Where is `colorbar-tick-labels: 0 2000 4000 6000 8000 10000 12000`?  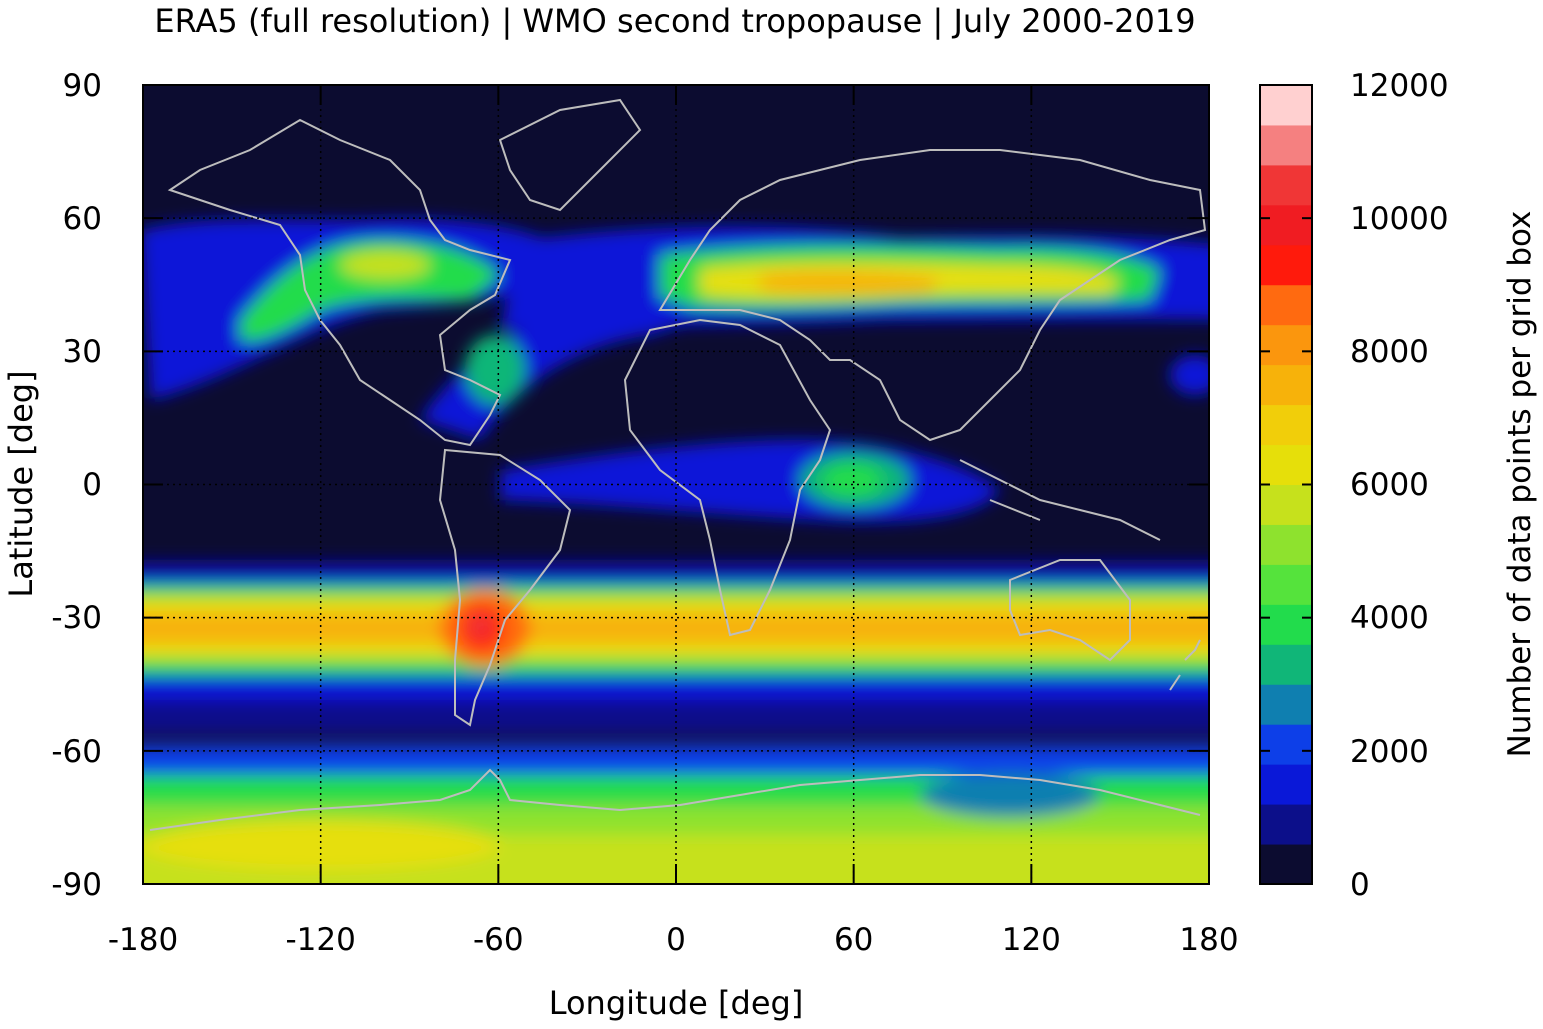
colorbar-tick-labels: 0 2000 4000 6000 8000 10000 12000 is located at coordinates (1399, 485).